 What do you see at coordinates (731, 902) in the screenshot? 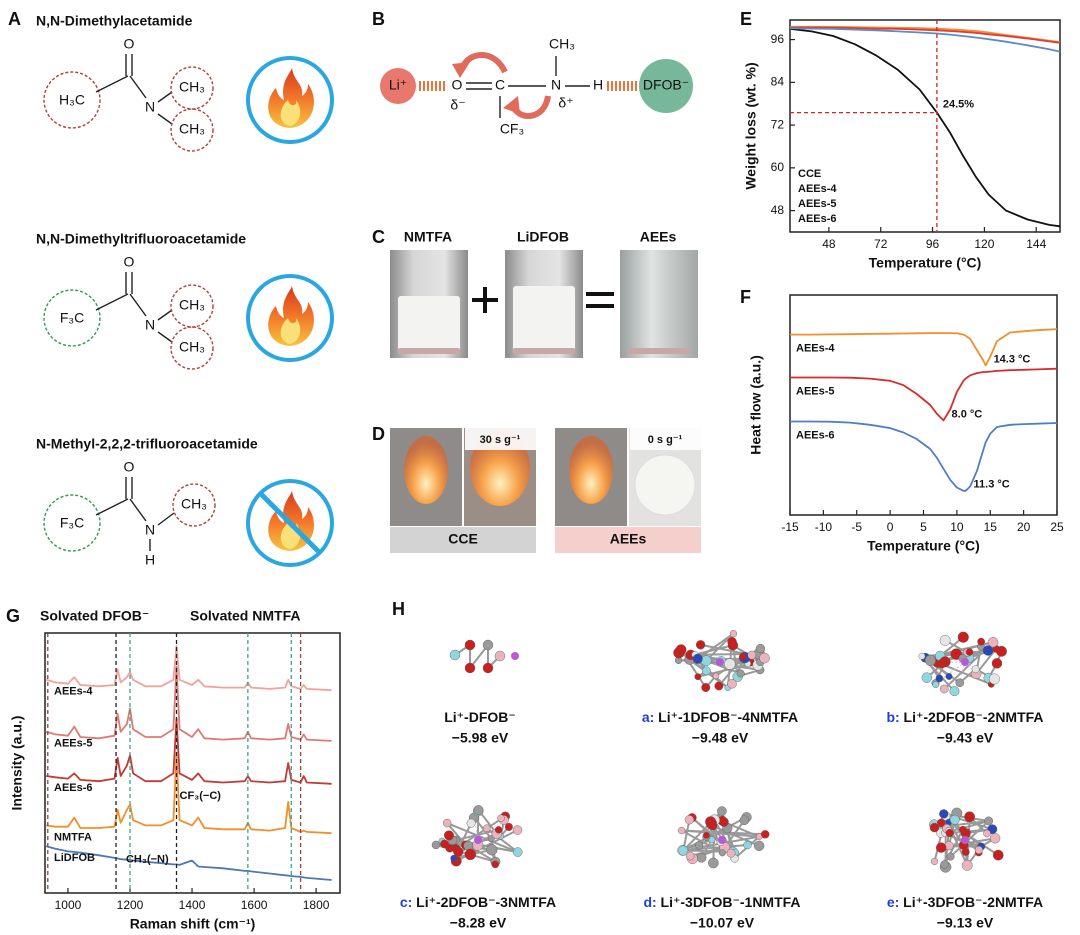
I see `cluster-name: Li⁺-3DFOB⁻-1NMTFA` at bounding box center [731, 902].